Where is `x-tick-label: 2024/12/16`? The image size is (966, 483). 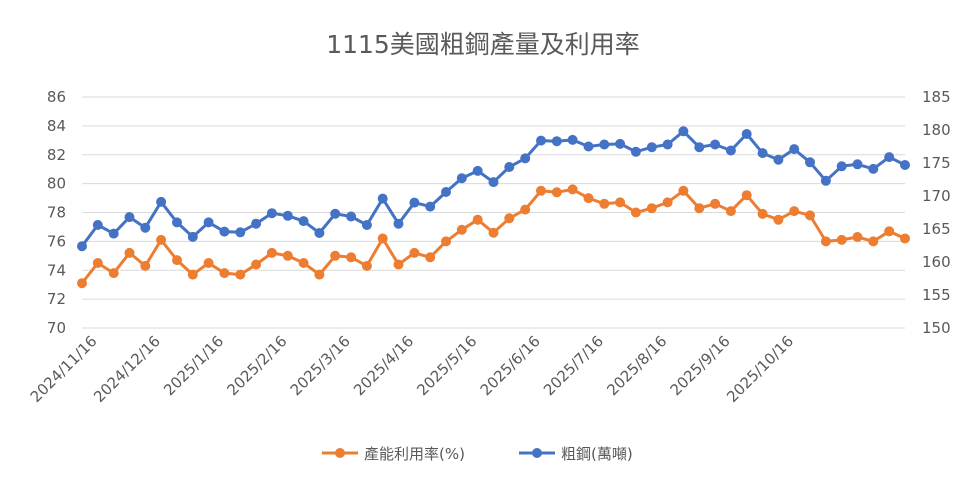
x-tick-label: 2024/12/16 is located at coordinates (127, 369).